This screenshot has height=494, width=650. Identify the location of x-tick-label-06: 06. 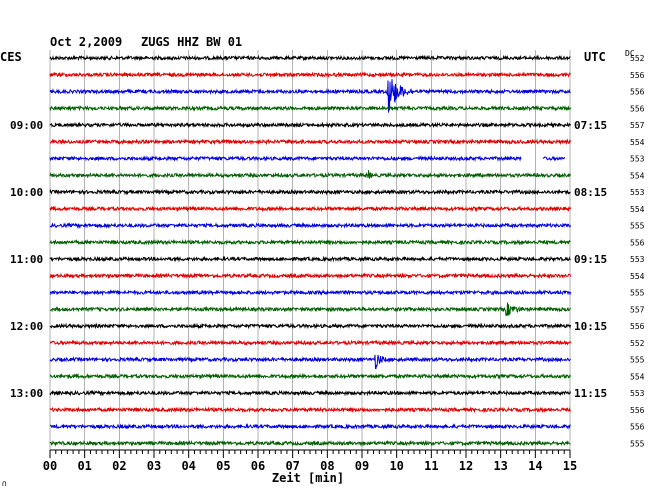
(258, 466).